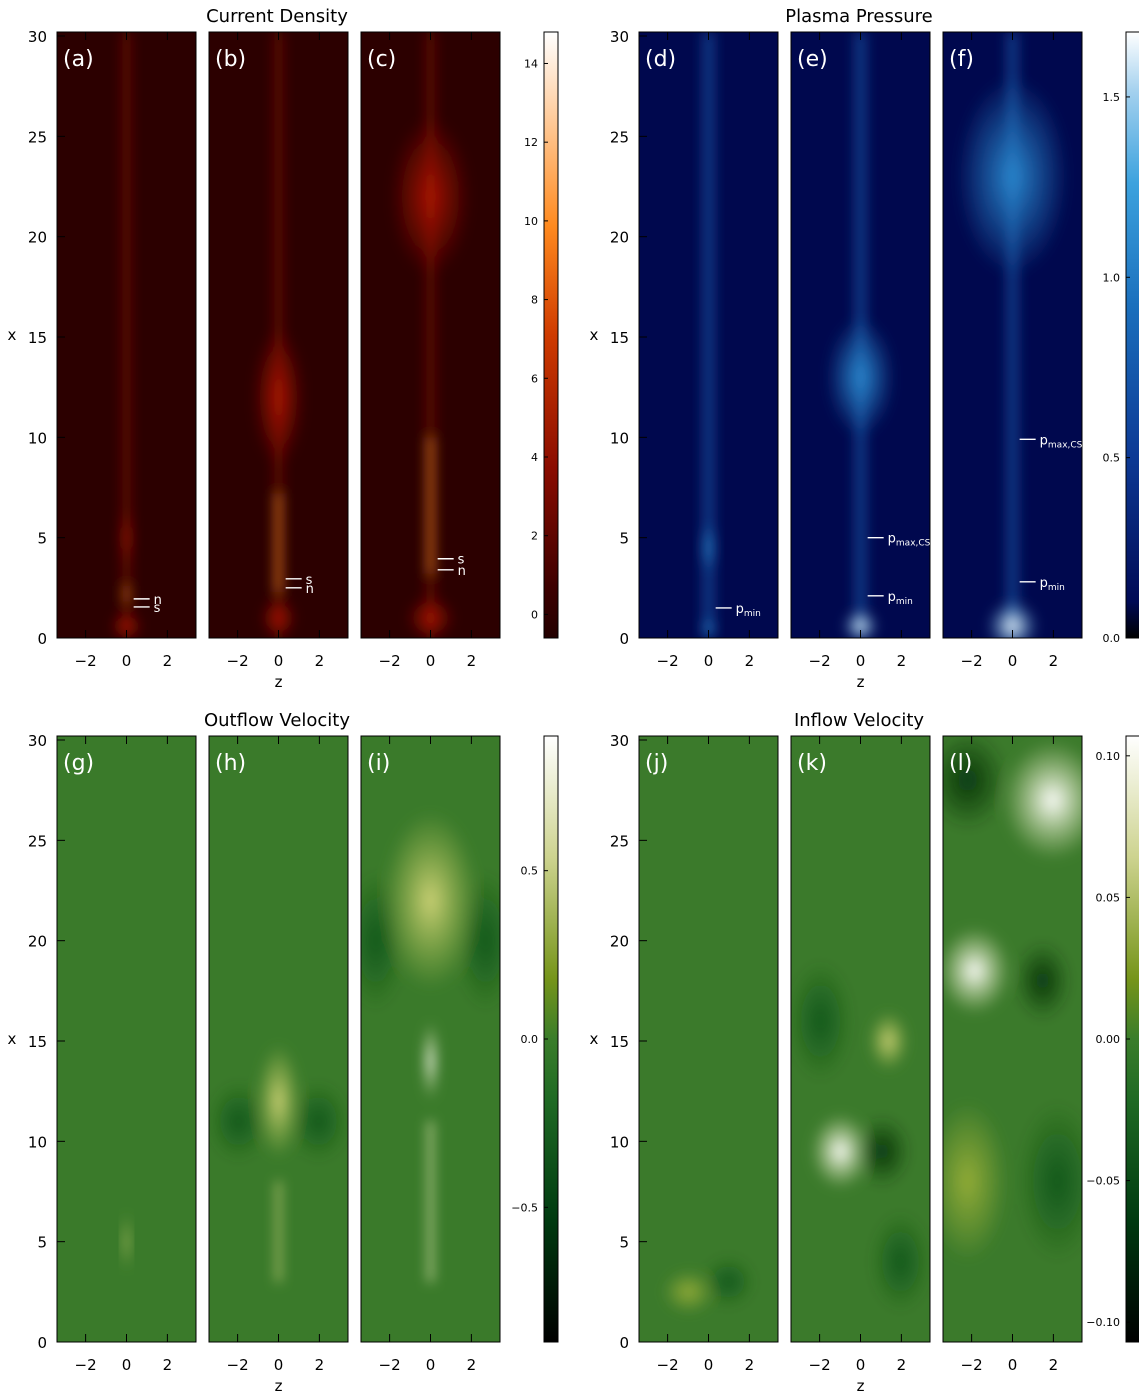 This screenshot has height=1391, width=1139. I want to click on colorbar-tick-label: 0.00, so click(1108, 1039).